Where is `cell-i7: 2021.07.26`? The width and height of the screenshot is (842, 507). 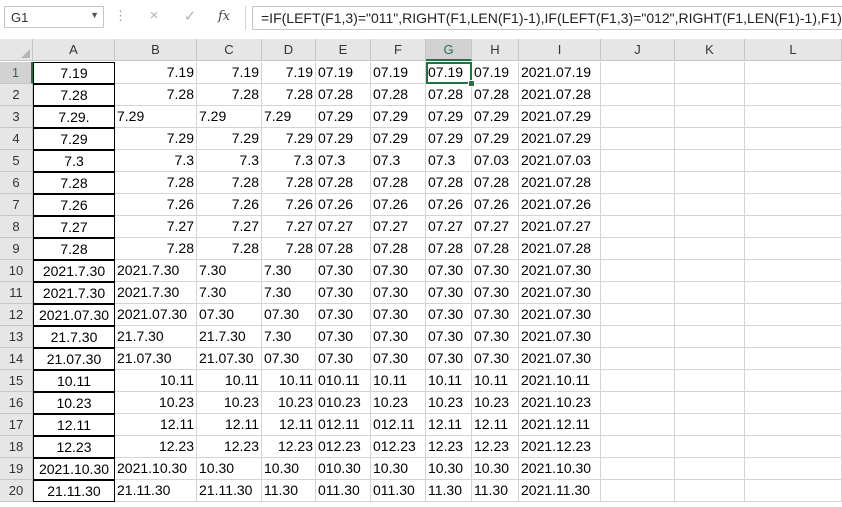
cell-i7: 2021.07.26 is located at coordinates (560, 205).